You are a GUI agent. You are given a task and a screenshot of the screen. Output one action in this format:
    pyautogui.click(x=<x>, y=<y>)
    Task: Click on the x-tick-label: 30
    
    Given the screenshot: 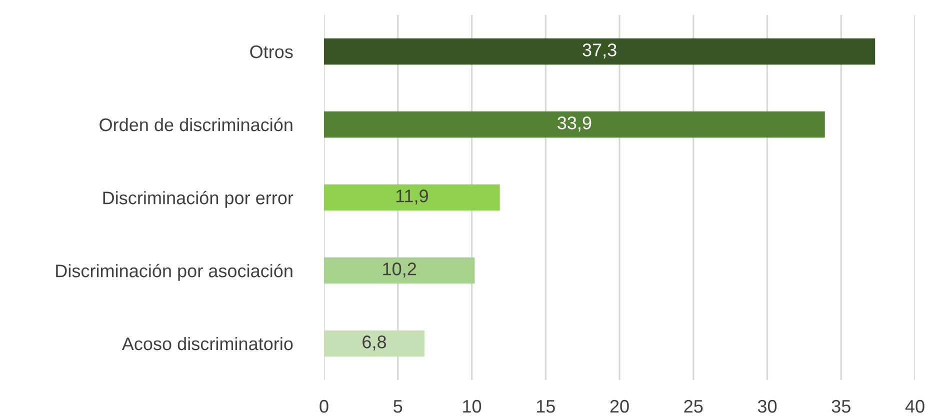 What is the action you would take?
    pyautogui.click(x=767, y=406)
    